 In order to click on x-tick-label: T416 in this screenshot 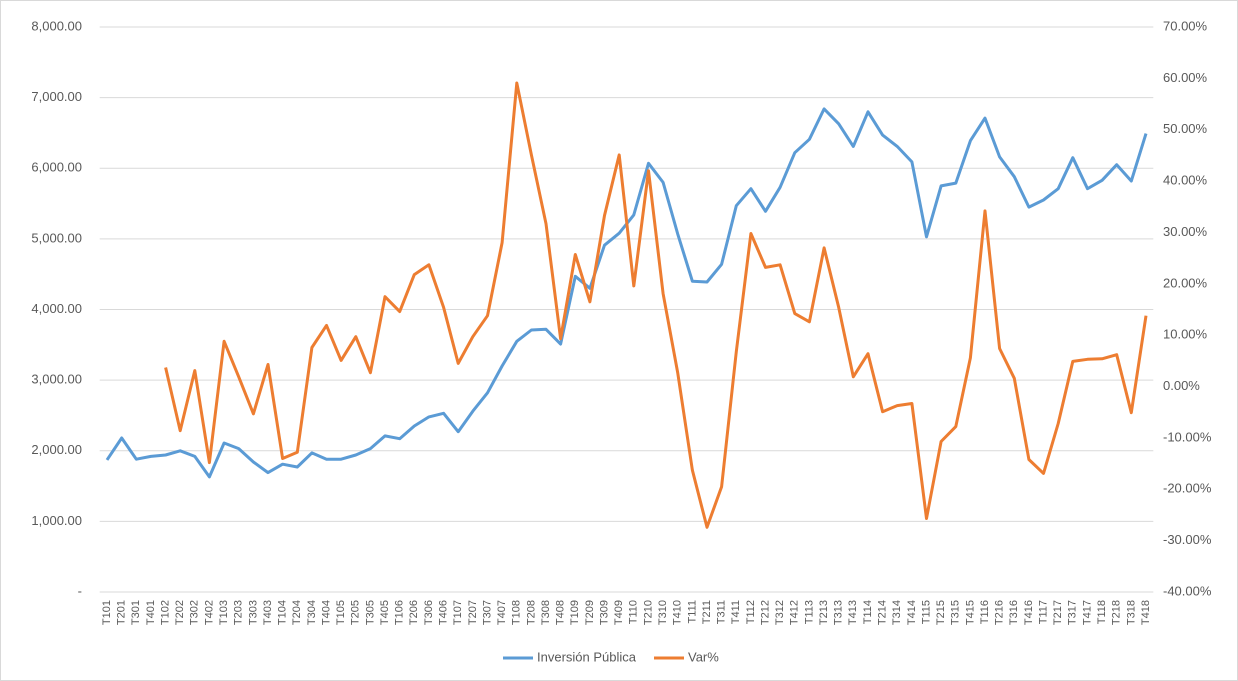, I will do `click(1029, 612)`.